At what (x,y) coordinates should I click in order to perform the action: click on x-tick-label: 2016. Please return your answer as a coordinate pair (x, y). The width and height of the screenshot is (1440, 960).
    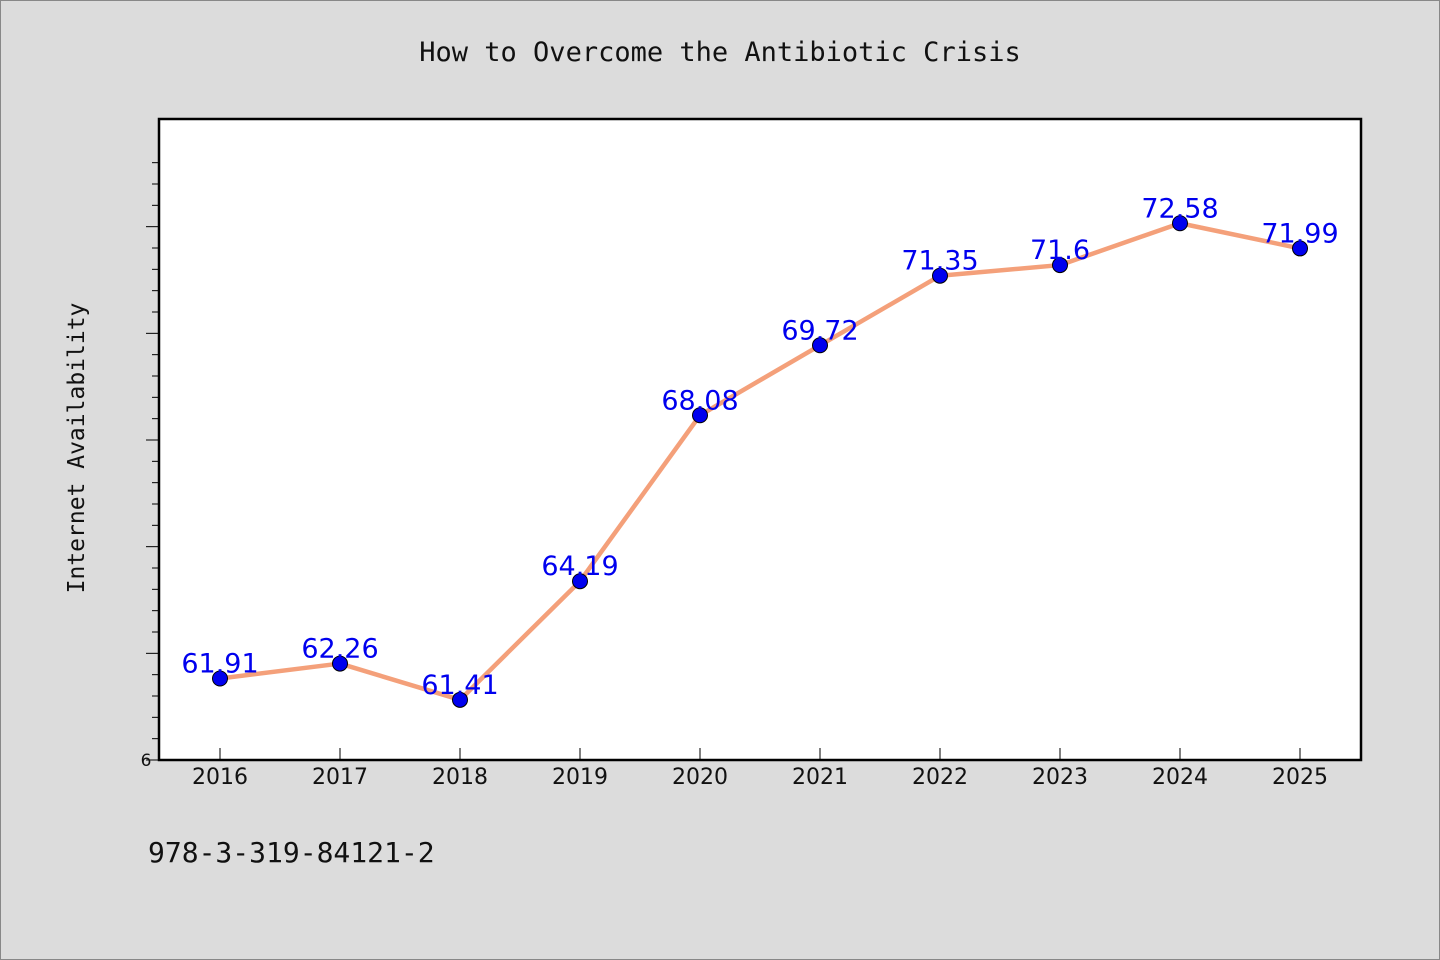
    Looking at the image, I should click on (220, 777).